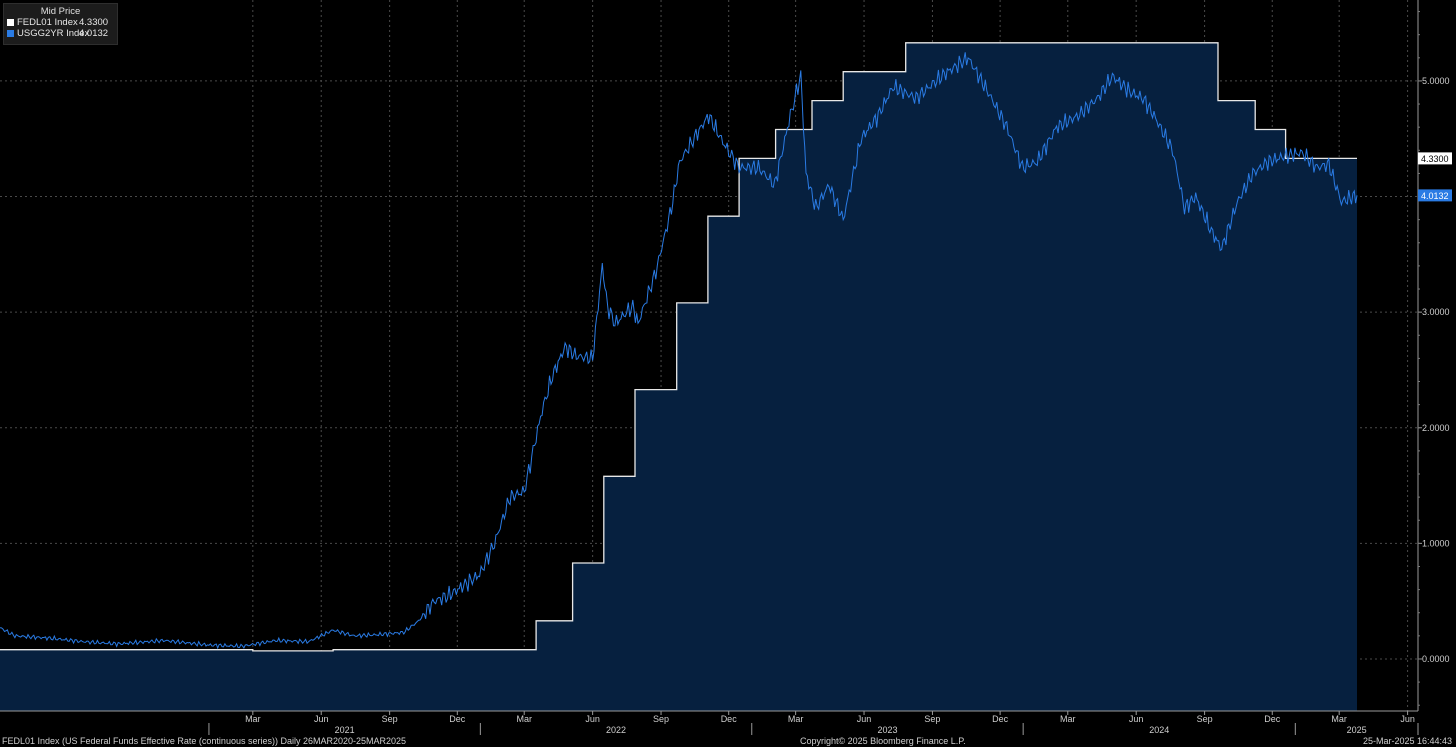 This screenshot has width=1456, height=747. What do you see at coordinates (345, 730) in the screenshot?
I see `x-year-label: 2021` at bounding box center [345, 730].